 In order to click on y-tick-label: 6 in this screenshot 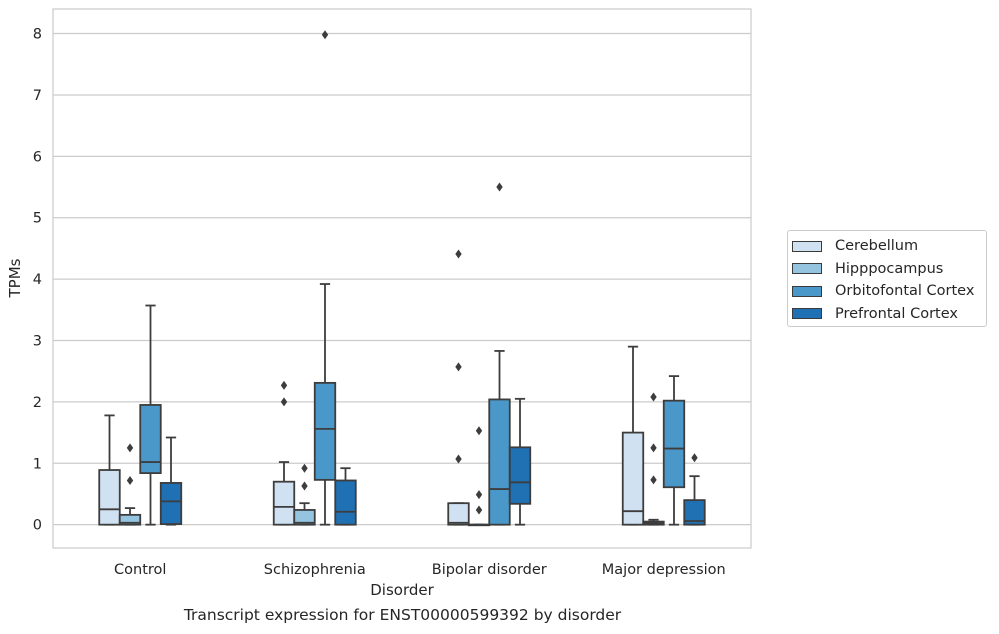, I will do `click(37, 157)`.